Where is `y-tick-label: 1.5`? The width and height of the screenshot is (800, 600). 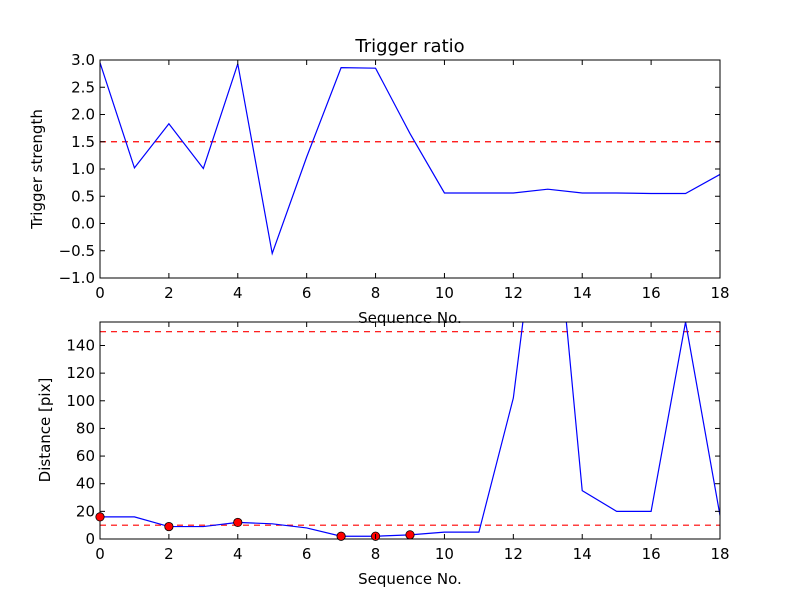 y-tick-label: 1.5 is located at coordinates (83, 142).